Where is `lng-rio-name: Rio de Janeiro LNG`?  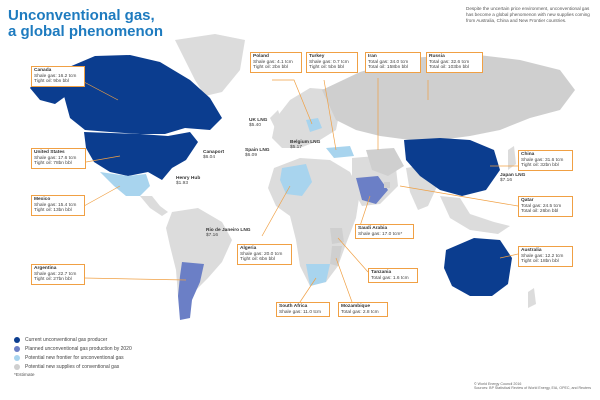 lng-rio-name: Rio de Janeiro LNG is located at coordinates (228, 230).